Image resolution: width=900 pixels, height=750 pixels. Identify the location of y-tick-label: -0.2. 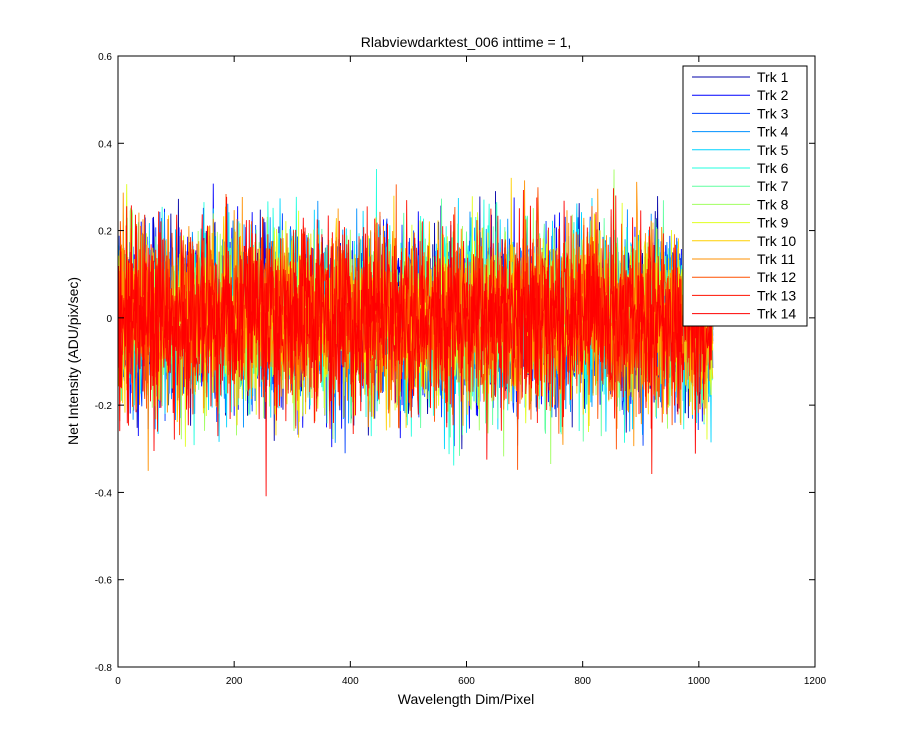
(104, 406).